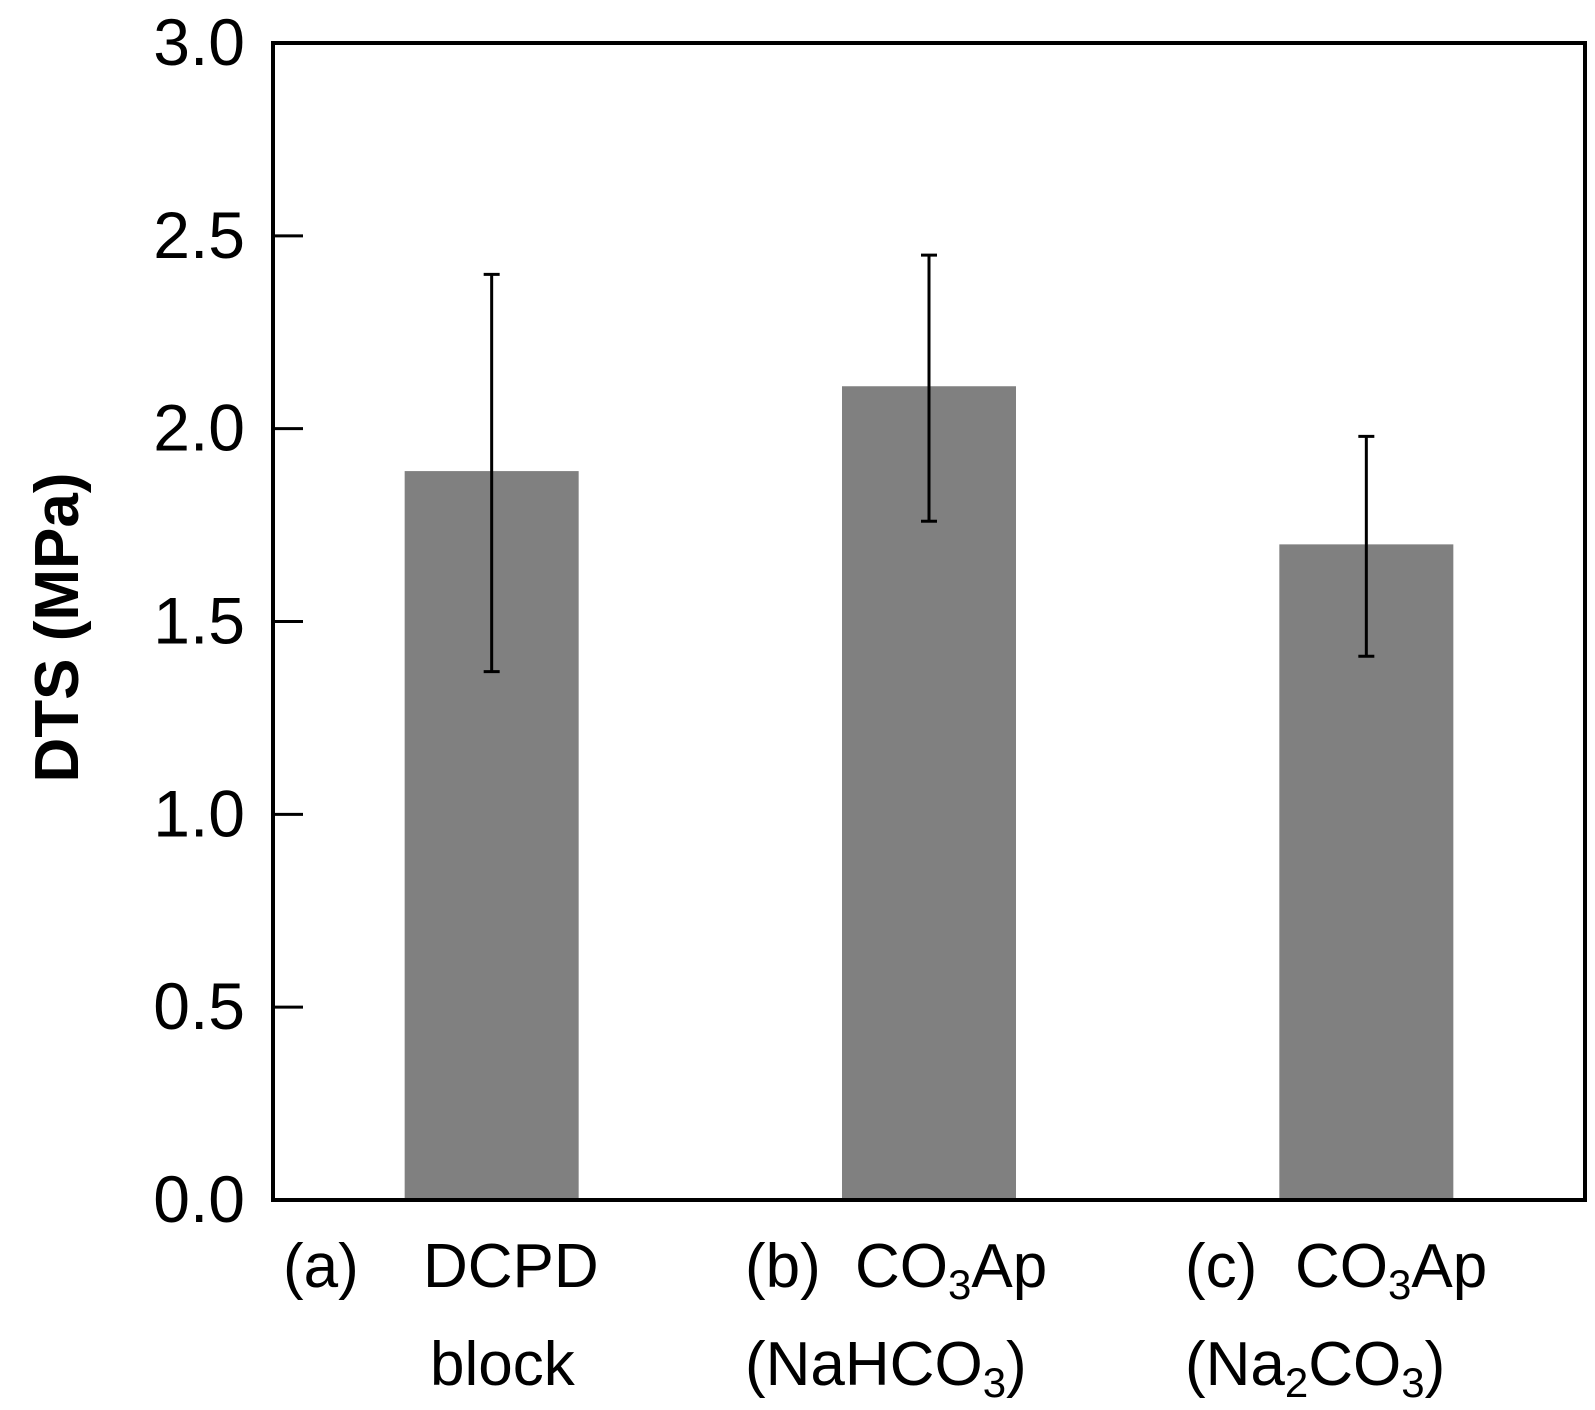  What do you see at coordinates (321, 1266) in the screenshot?
I see `category-marker: (a)` at bounding box center [321, 1266].